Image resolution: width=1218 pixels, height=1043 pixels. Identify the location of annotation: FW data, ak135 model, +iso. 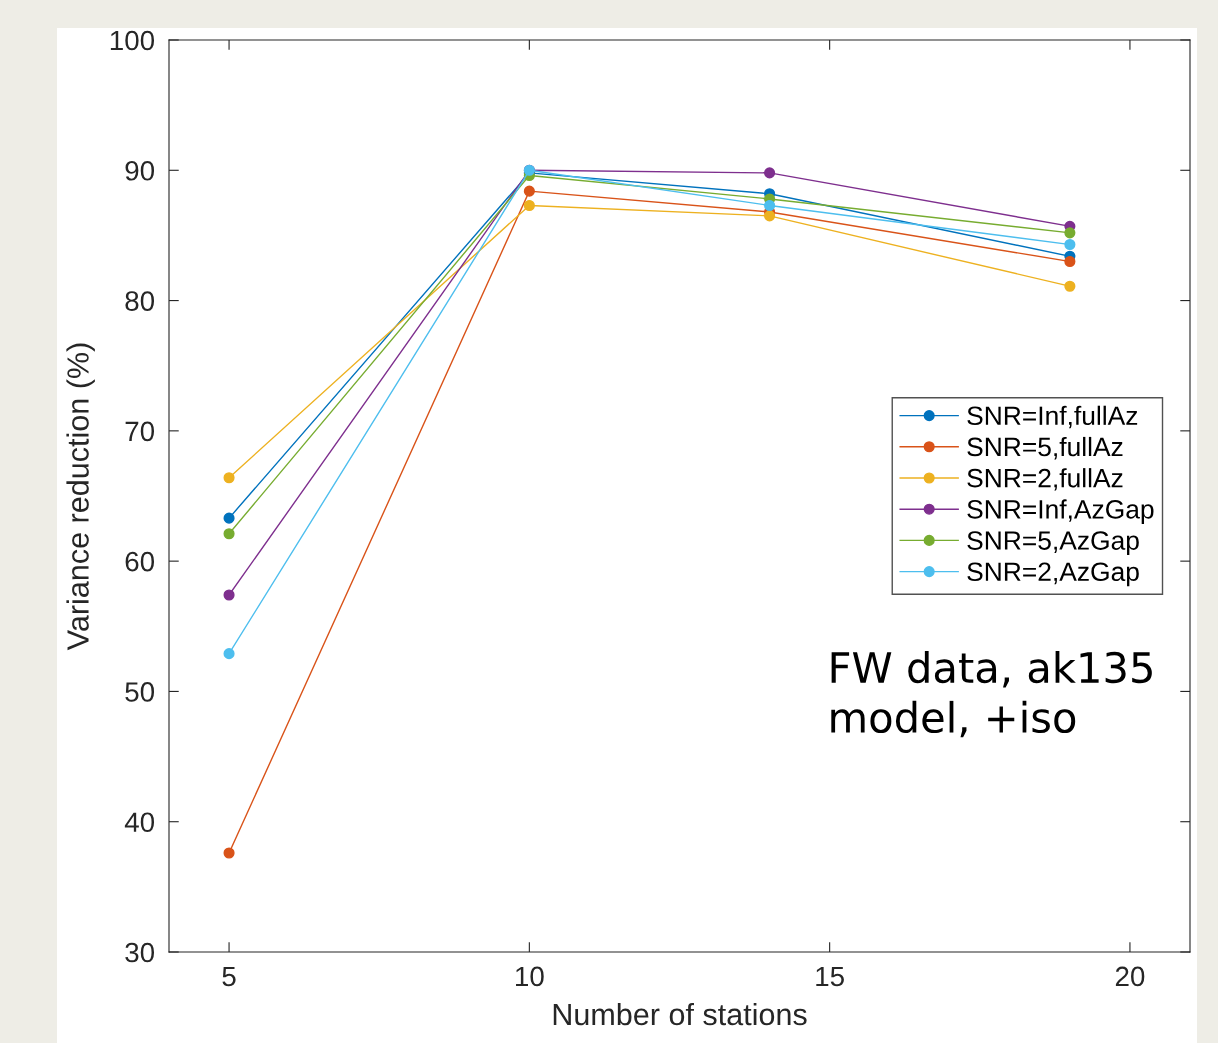
(991, 694).